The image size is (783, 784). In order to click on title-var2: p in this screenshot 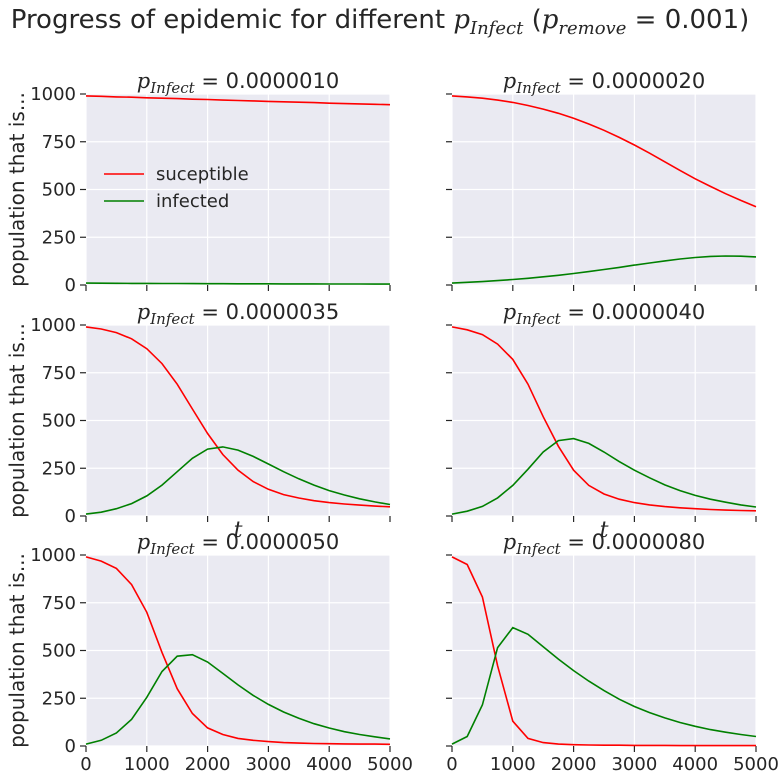, I will do `click(550, 20)`.